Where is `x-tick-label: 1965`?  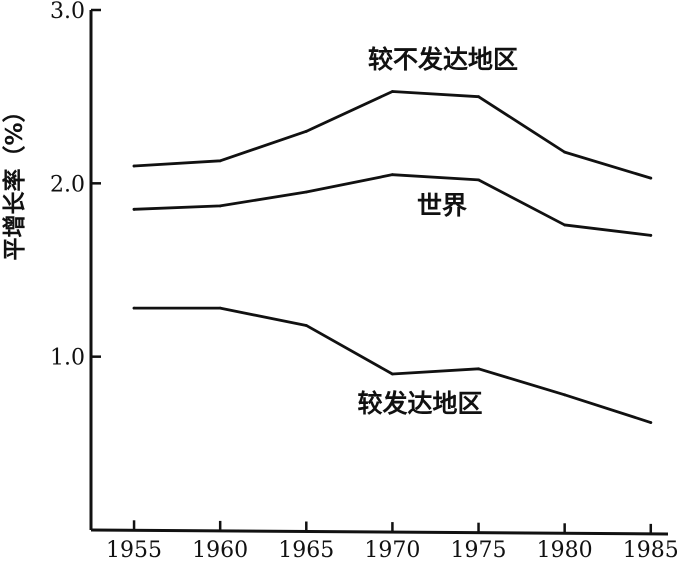 x-tick-label: 1965 is located at coordinates (306, 550).